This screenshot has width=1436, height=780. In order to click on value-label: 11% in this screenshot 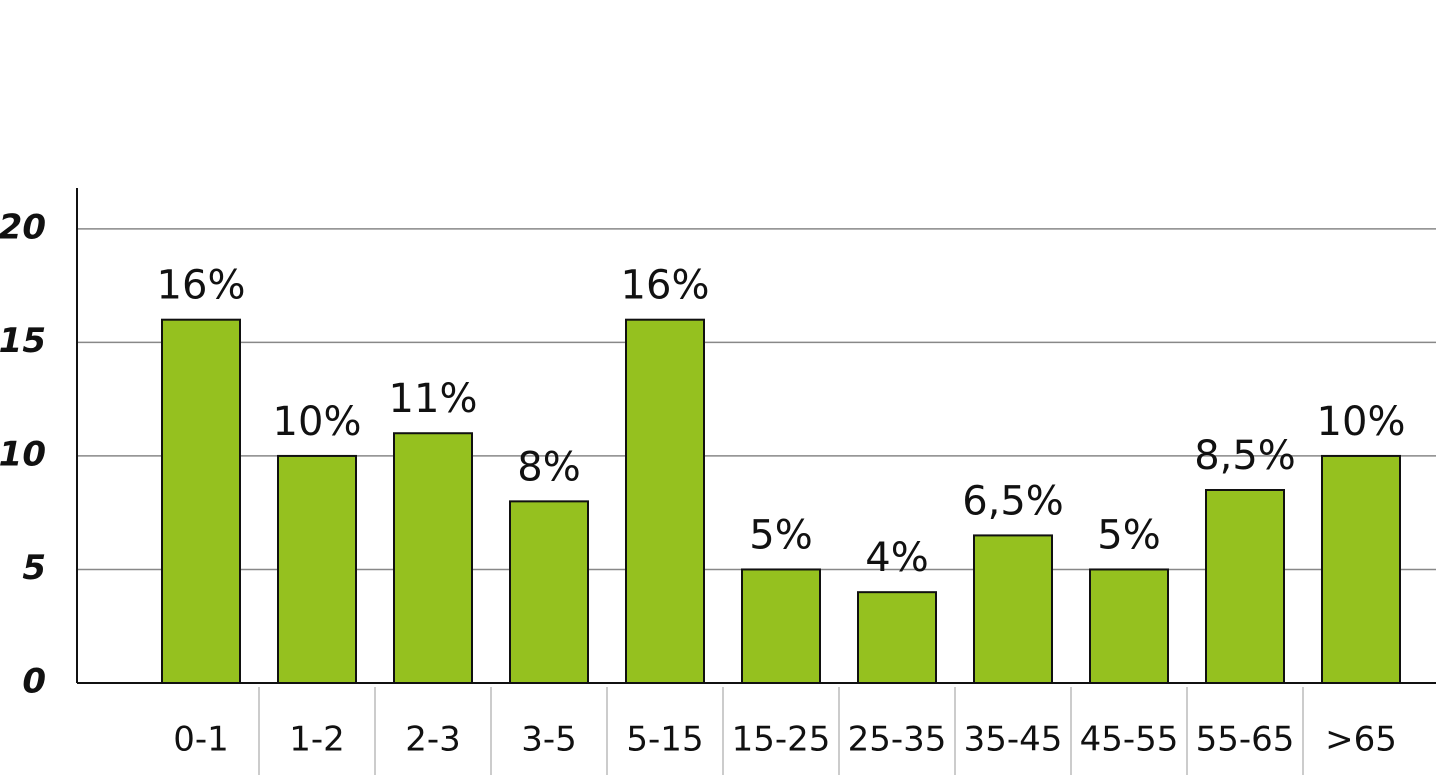, I will do `click(433, 399)`.